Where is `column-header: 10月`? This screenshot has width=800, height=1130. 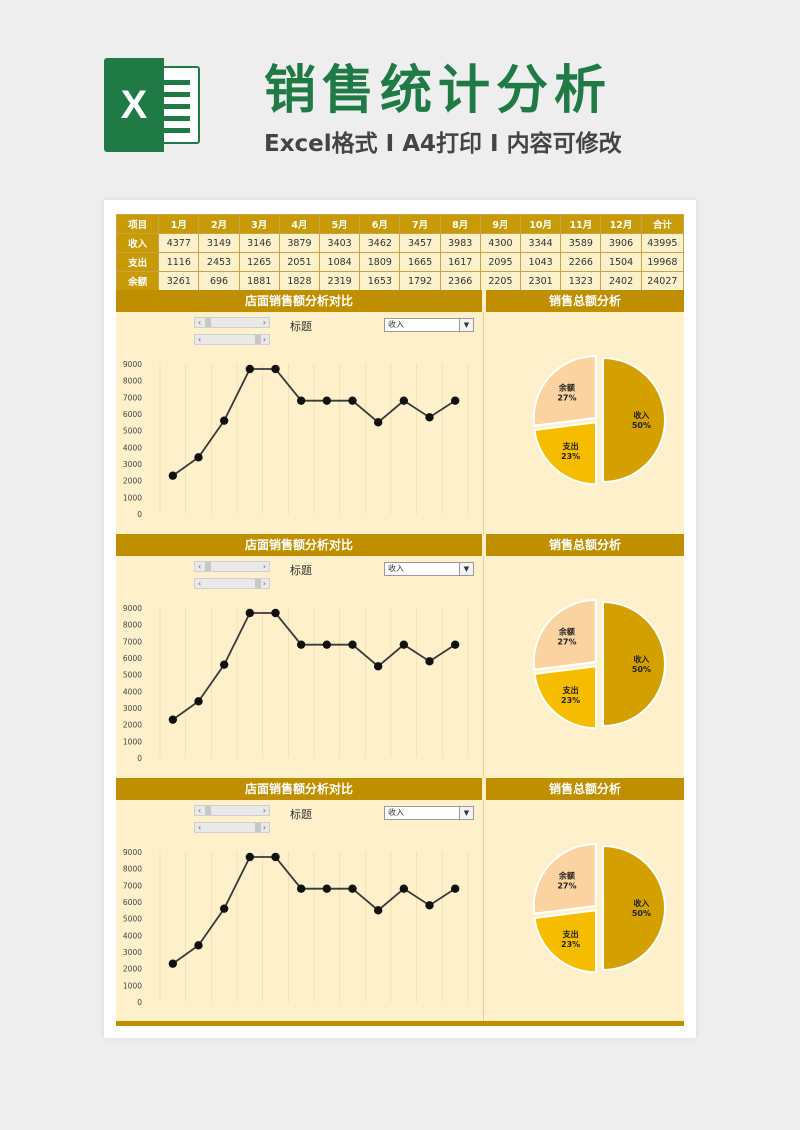
column-header: 10月 is located at coordinates (541, 224).